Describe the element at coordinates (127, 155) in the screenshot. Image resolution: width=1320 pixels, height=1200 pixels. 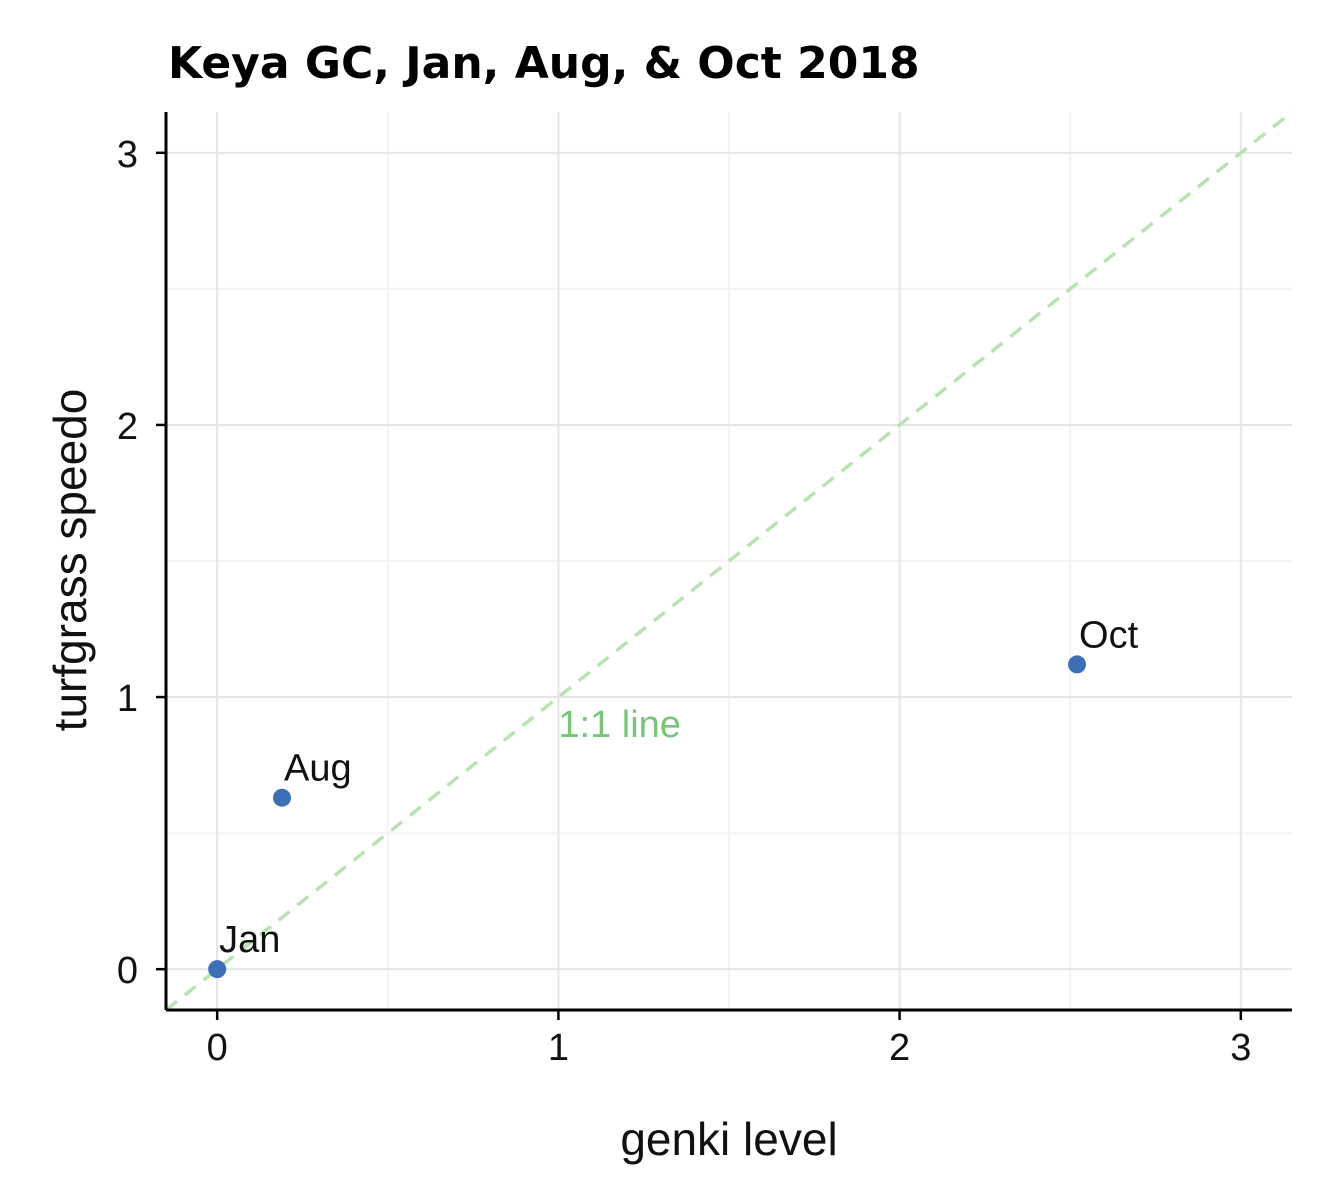
I see `y-tick-label: 3` at that location.